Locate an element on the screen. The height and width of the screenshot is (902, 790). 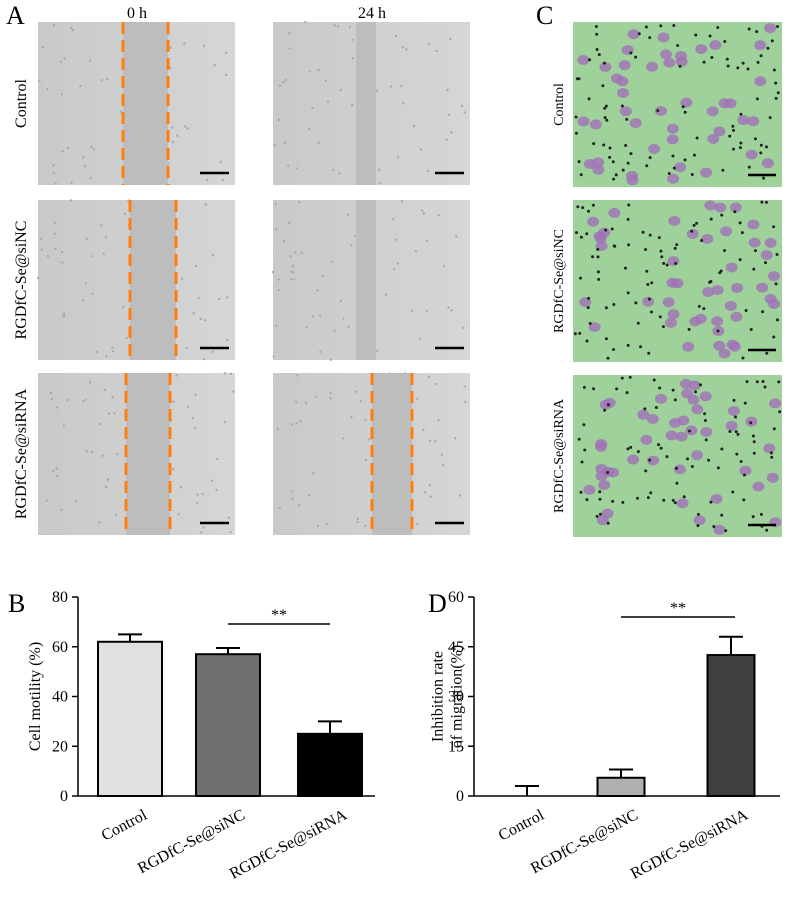
row-label: Control is located at coordinates (559, 104).